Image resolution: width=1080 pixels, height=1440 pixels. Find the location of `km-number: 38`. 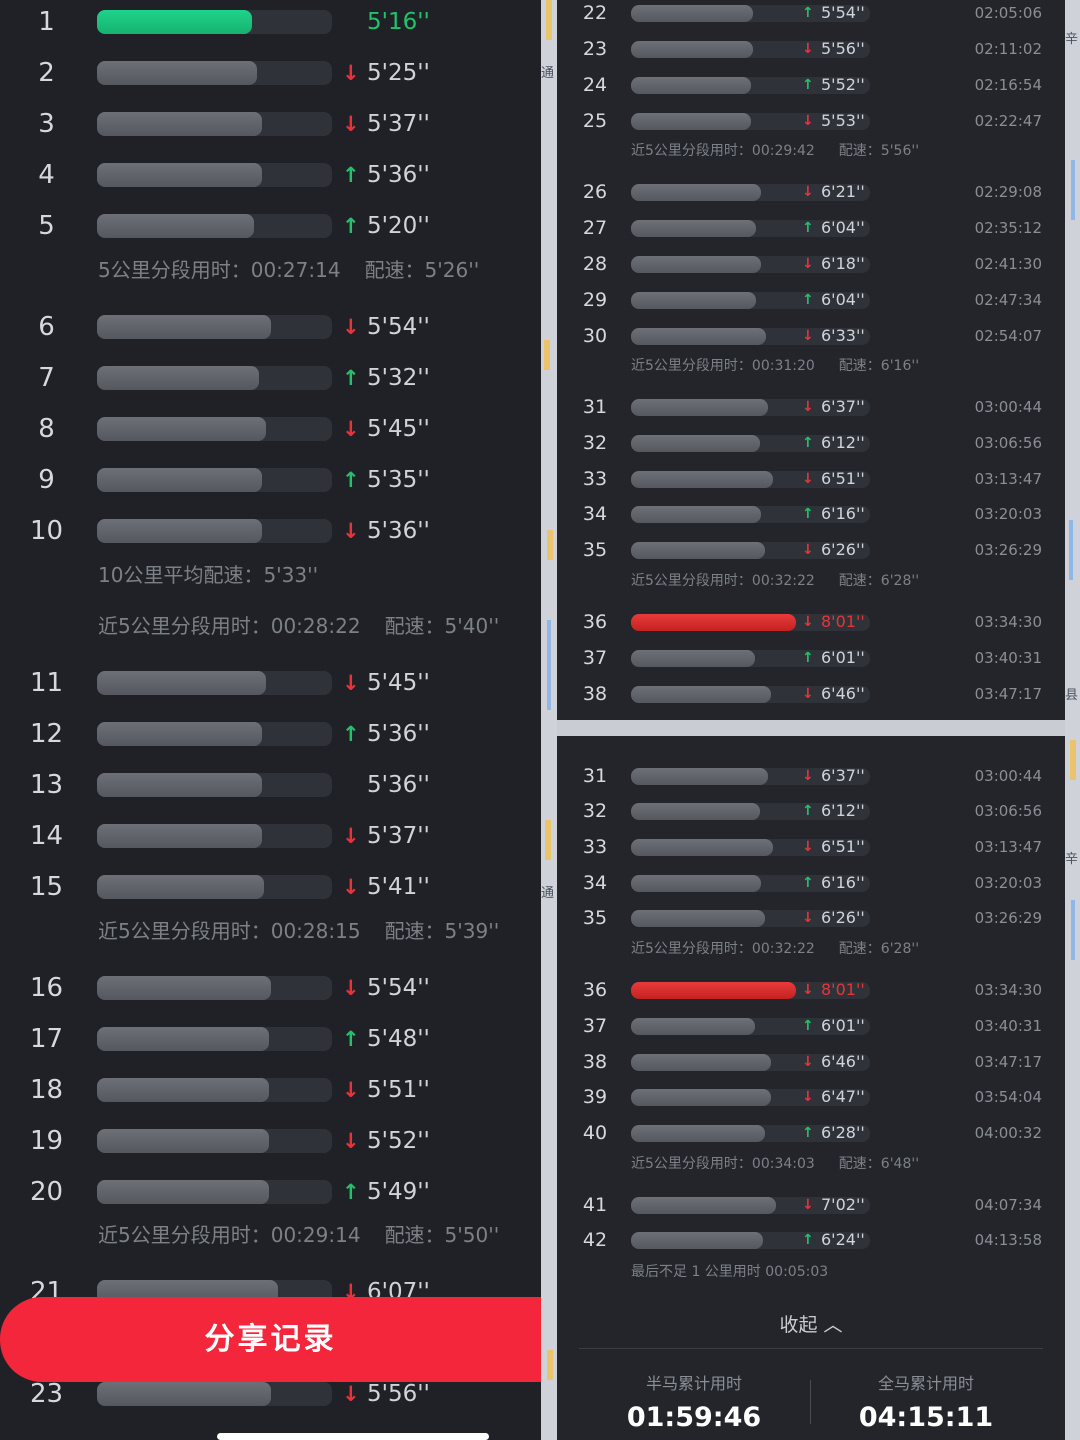

km-number: 38 is located at coordinates (595, 1062).